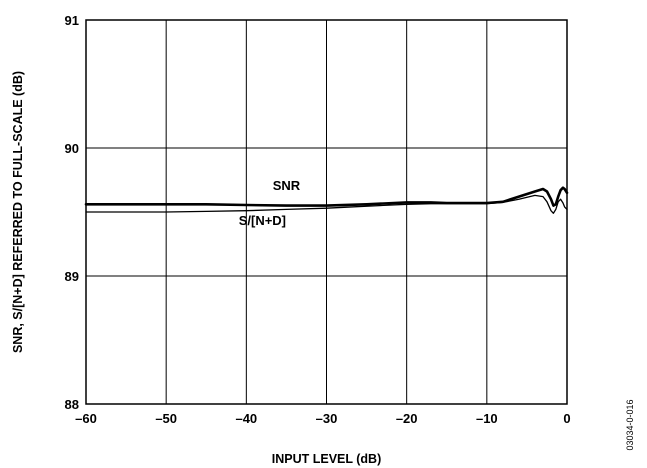  I want to click on y-tick-label: 88, so click(72, 404).